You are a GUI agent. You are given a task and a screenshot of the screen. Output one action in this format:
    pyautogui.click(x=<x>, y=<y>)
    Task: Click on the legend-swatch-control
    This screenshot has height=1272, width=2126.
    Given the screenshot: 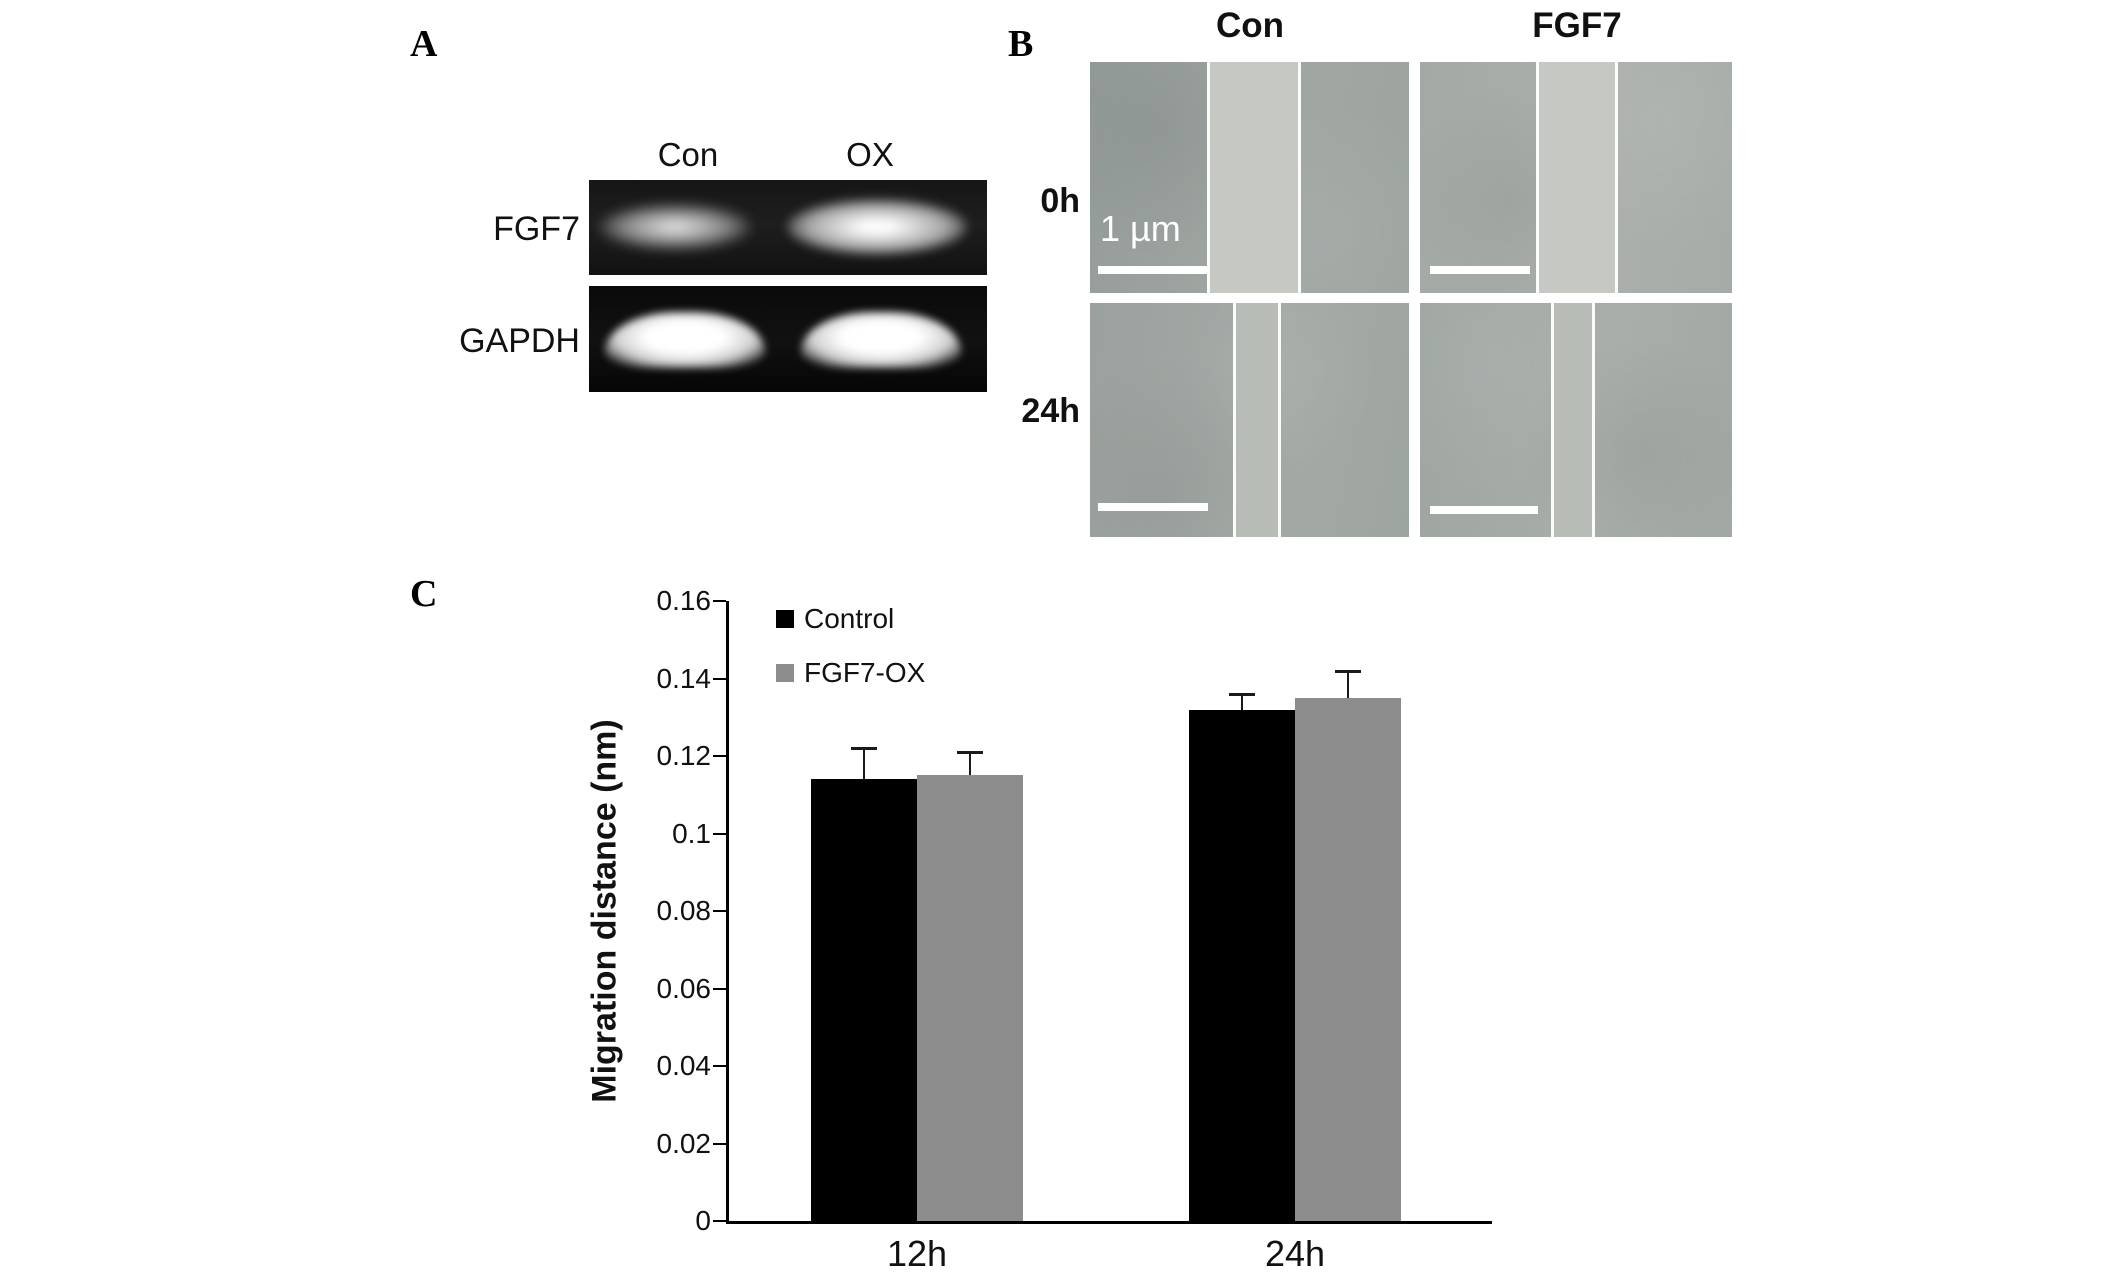 What is the action you would take?
    pyautogui.click(x=785, y=619)
    